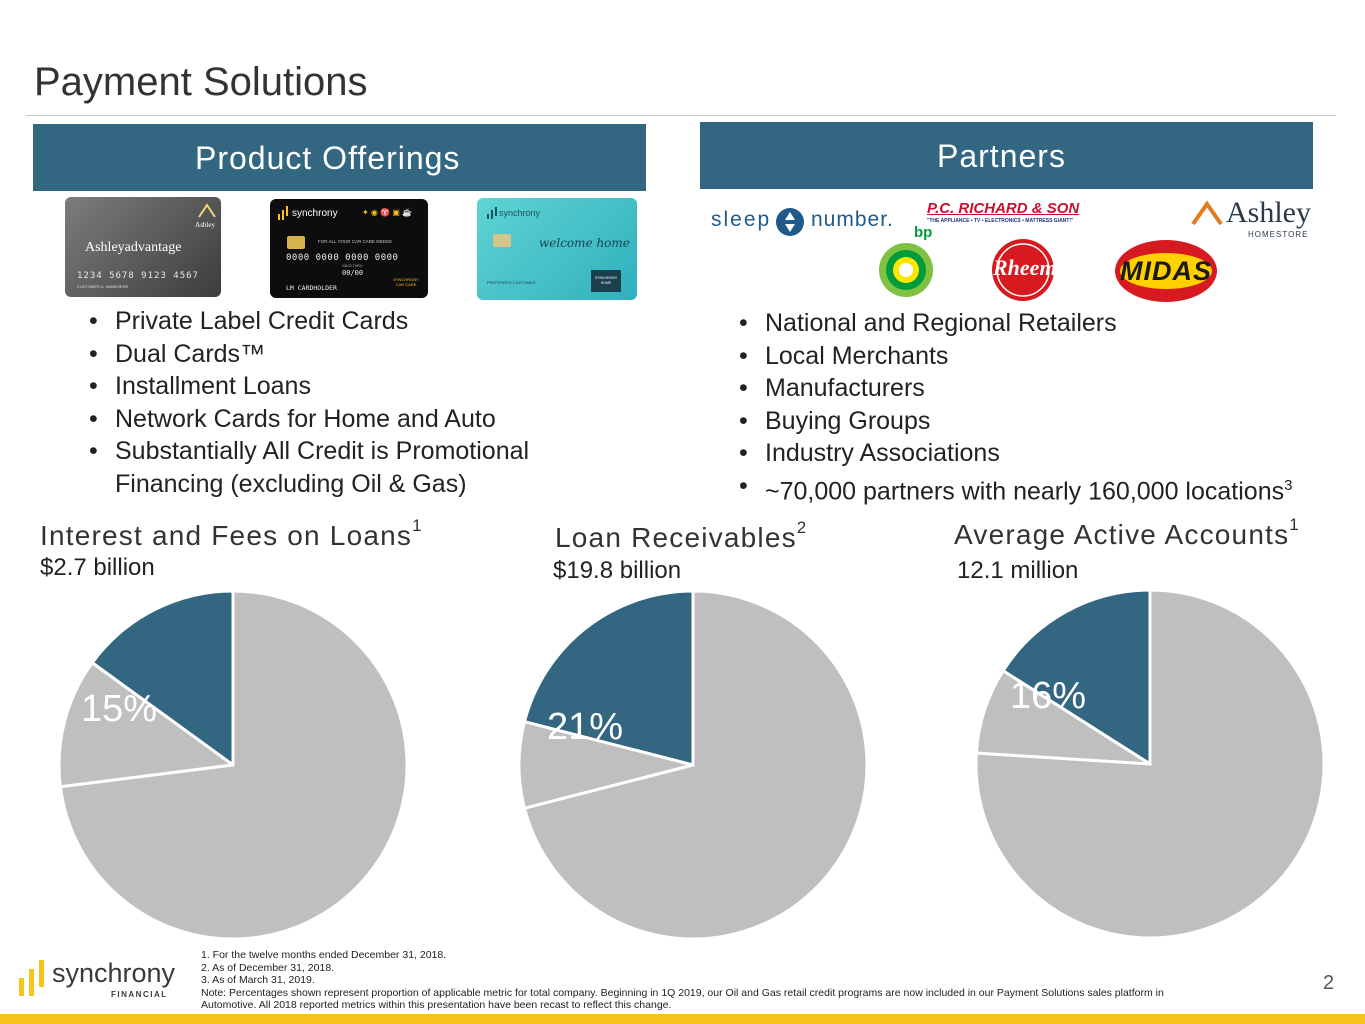  I want to click on interest-fees-pie-chart: 15%, so click(233, 765).